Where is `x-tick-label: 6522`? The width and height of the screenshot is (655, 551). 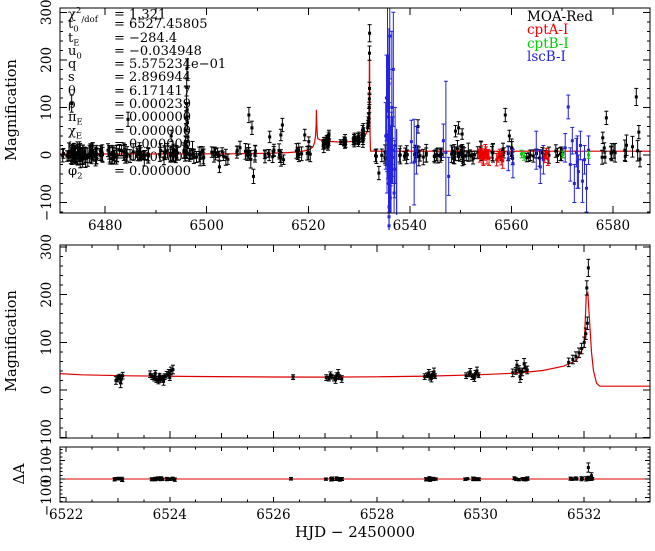 x-tick-label: 6522 is located at coordinates (66, 515).